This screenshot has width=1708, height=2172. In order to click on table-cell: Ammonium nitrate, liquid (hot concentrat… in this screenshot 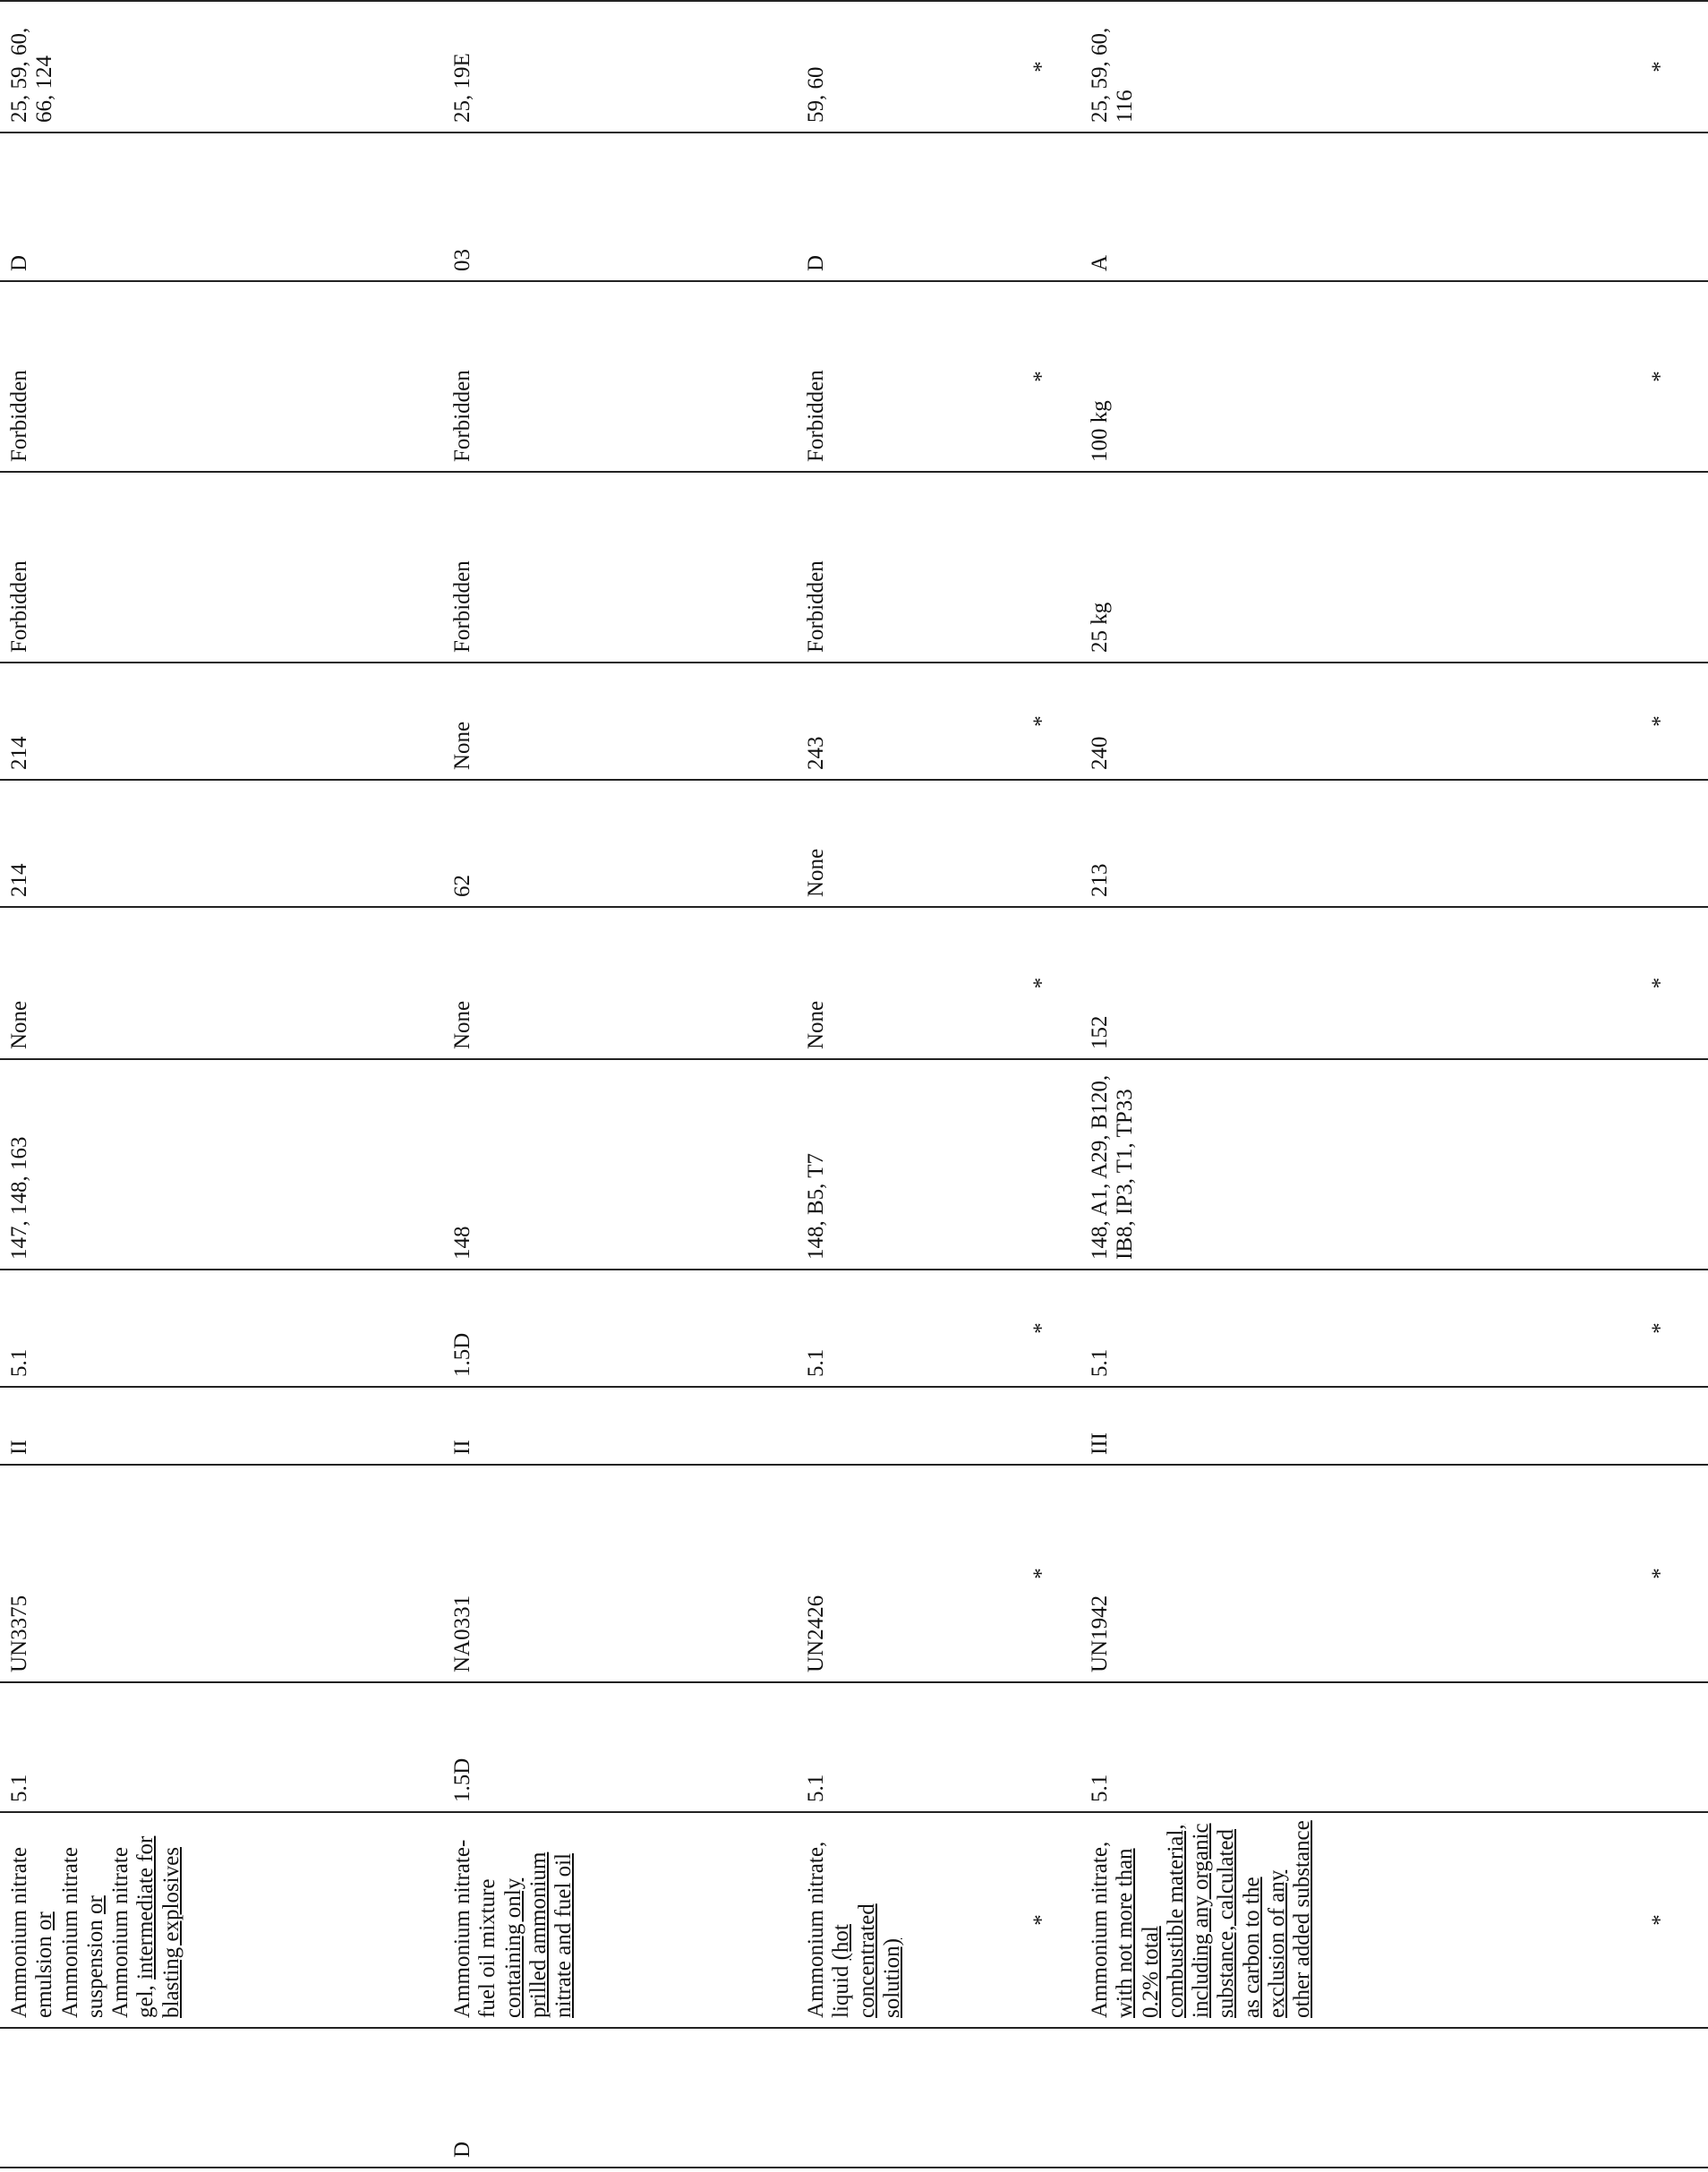, I will do `click(900, 1920)`.